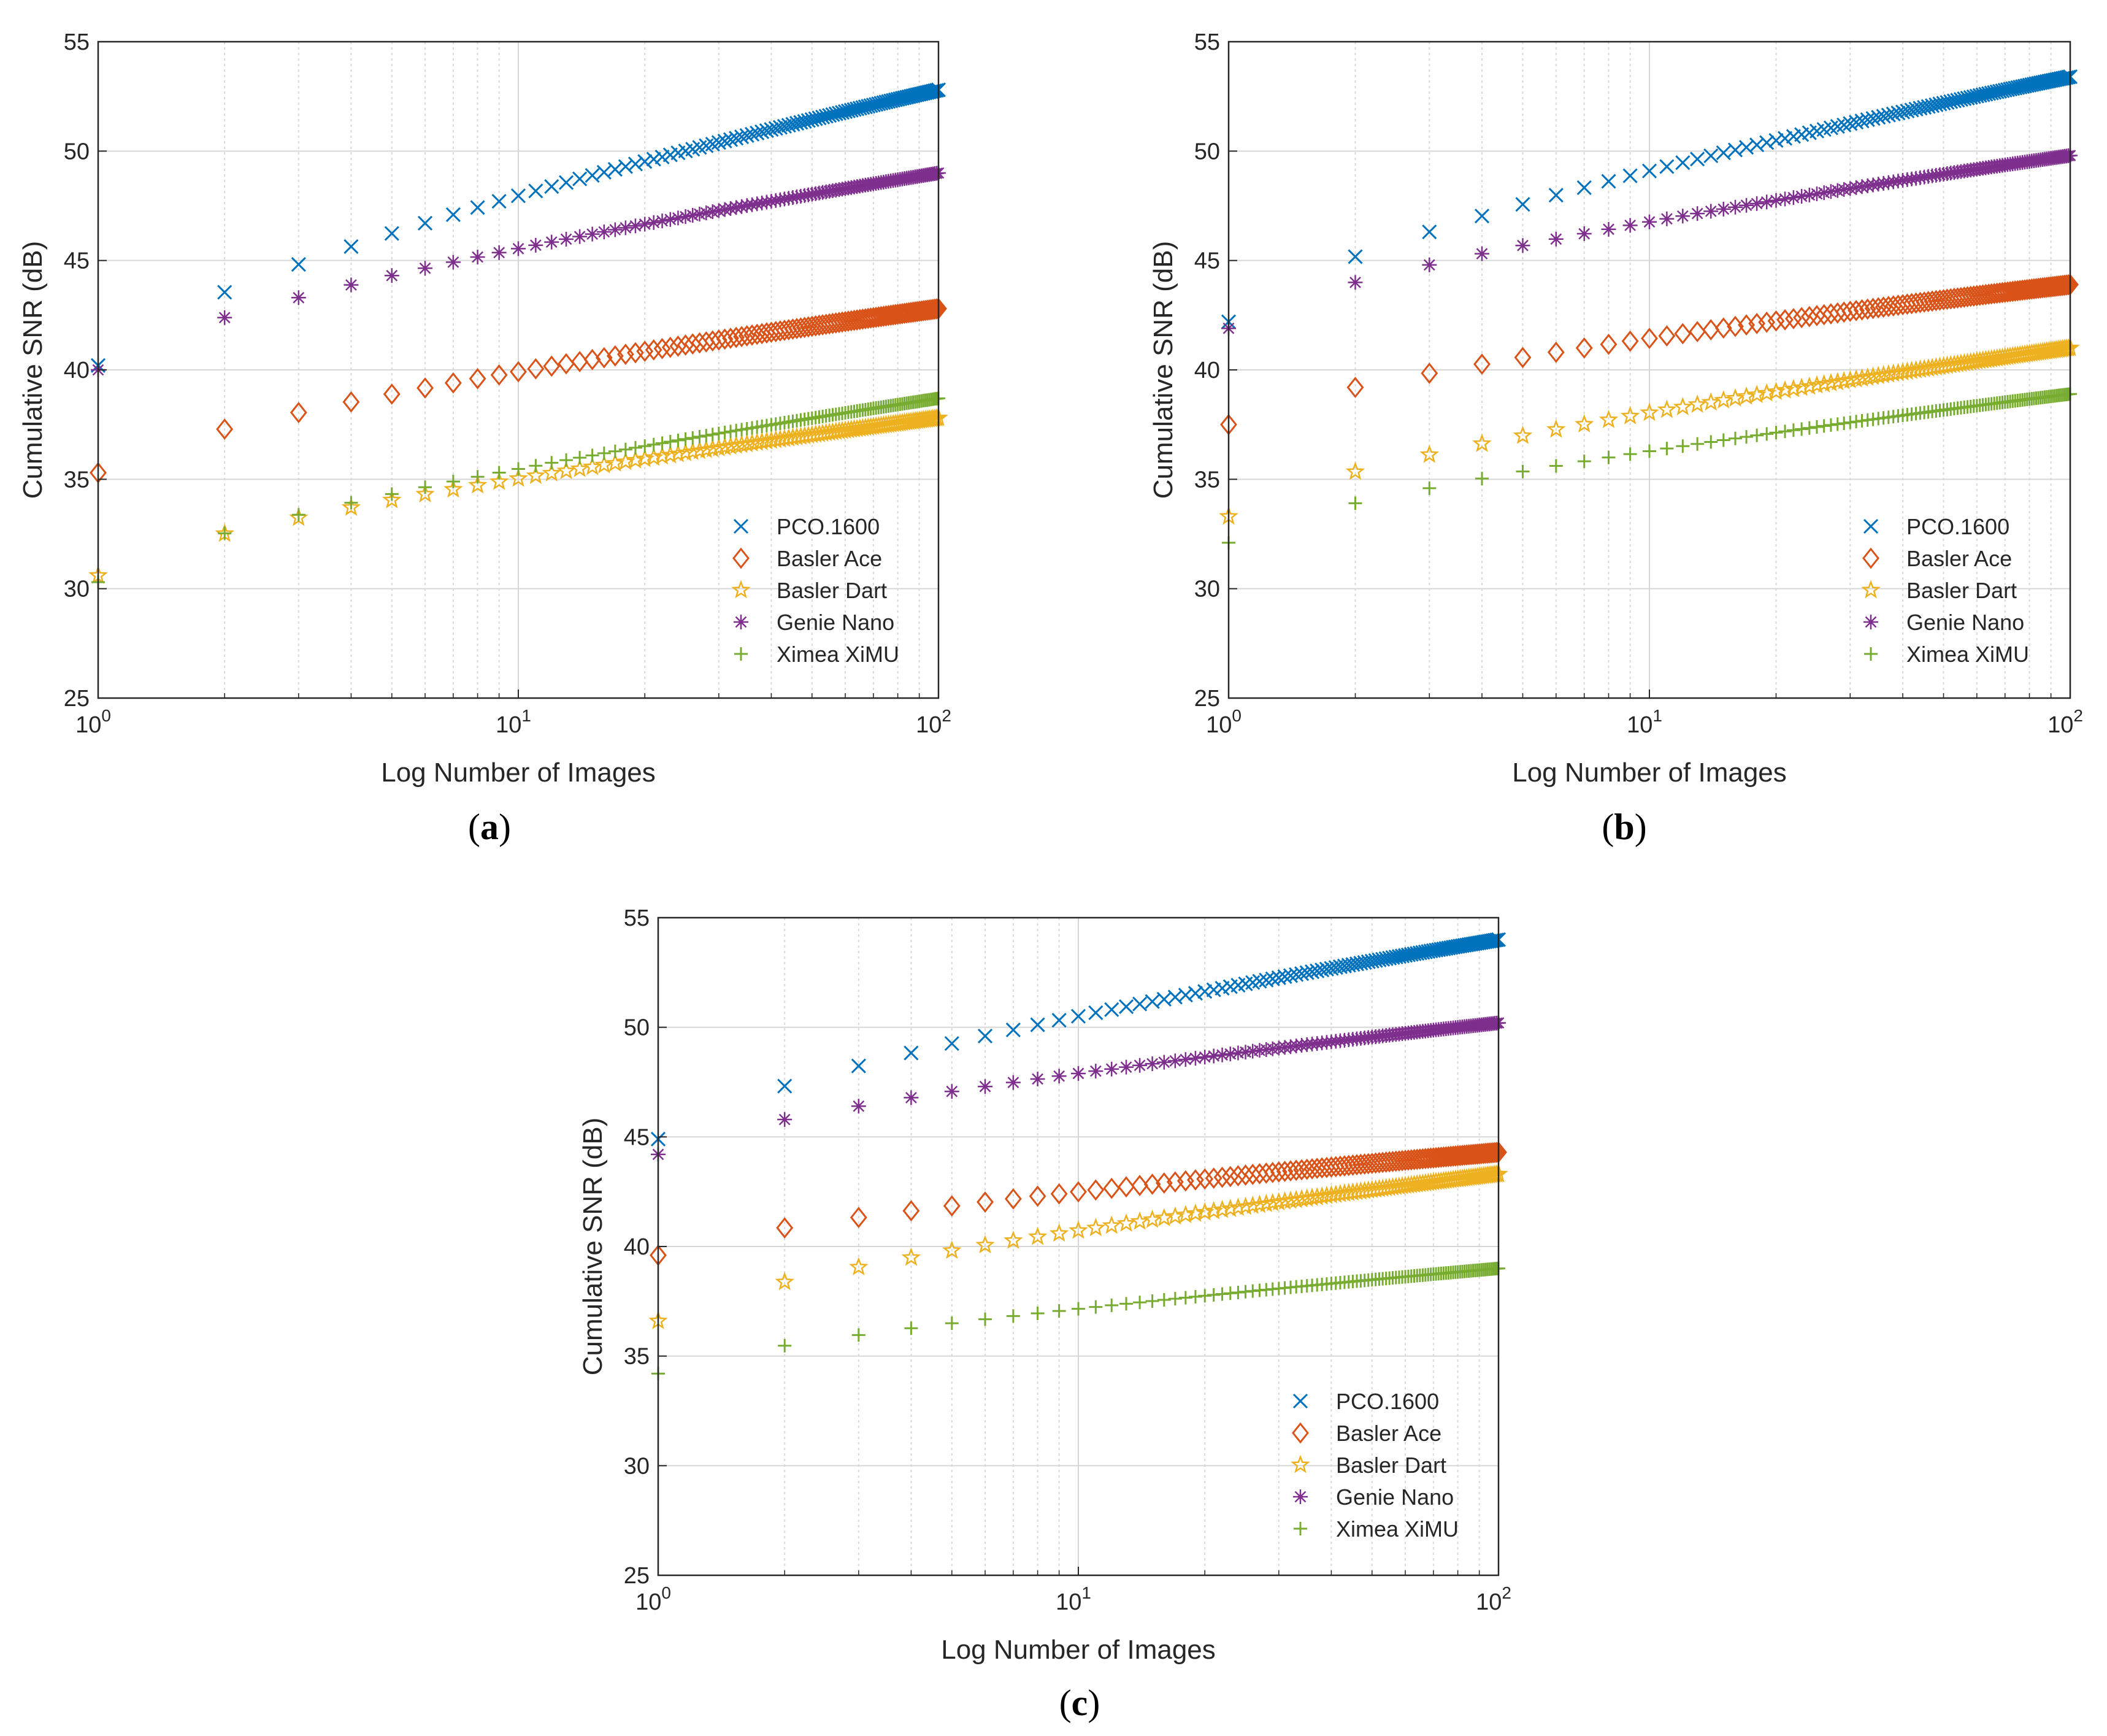 The width and height of the screenshot is (2107, 1736). I want to click on y-tick-label: 40, so click(77, 370).